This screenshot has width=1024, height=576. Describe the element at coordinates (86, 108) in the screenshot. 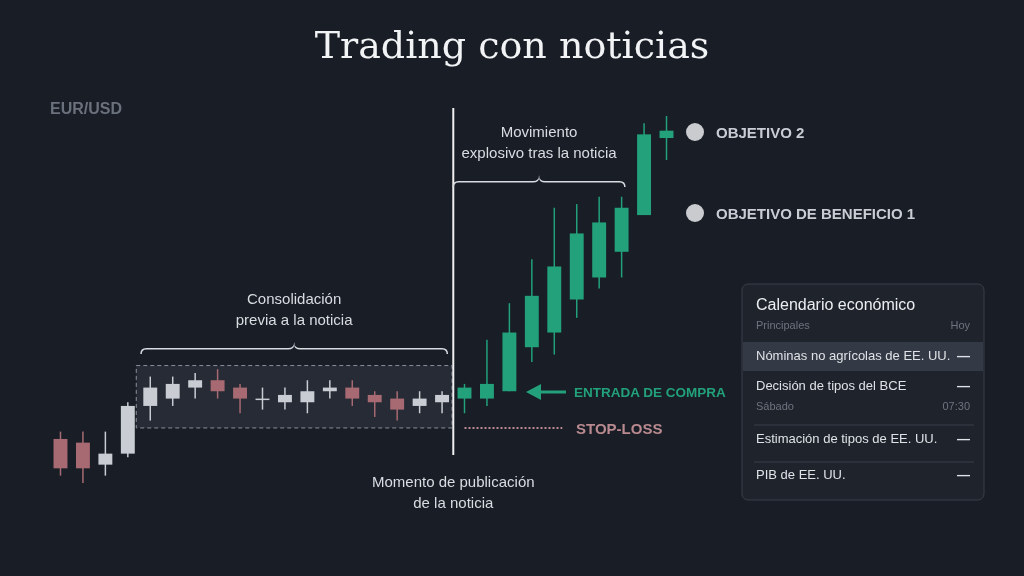

I see `y-axis-title: EUR/USD` at that location.